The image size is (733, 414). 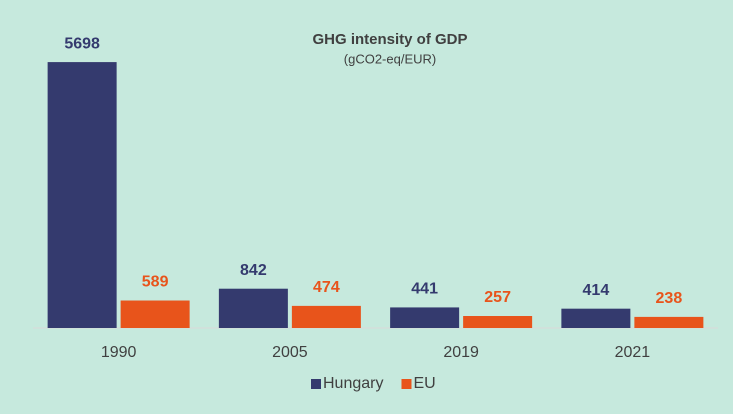 What do you see at coordinates (253, 270) in the screenshot?
I see `value-label: 842` at bounding box center [253, 270].